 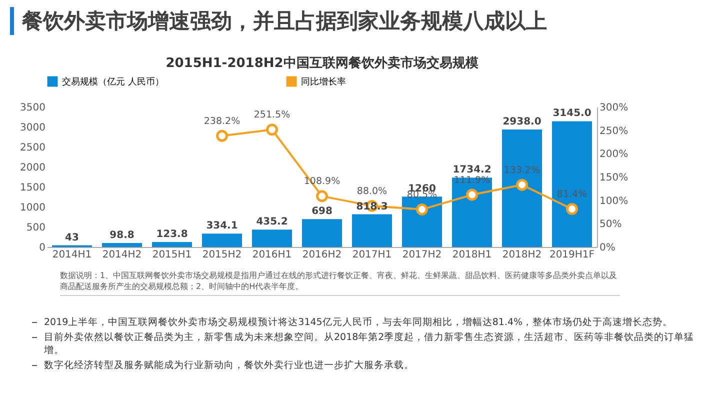 What do you see at coordinates (522, 170) in the screenshot?
I see `data-label: 133.2%` at bounding box center [522, 170].